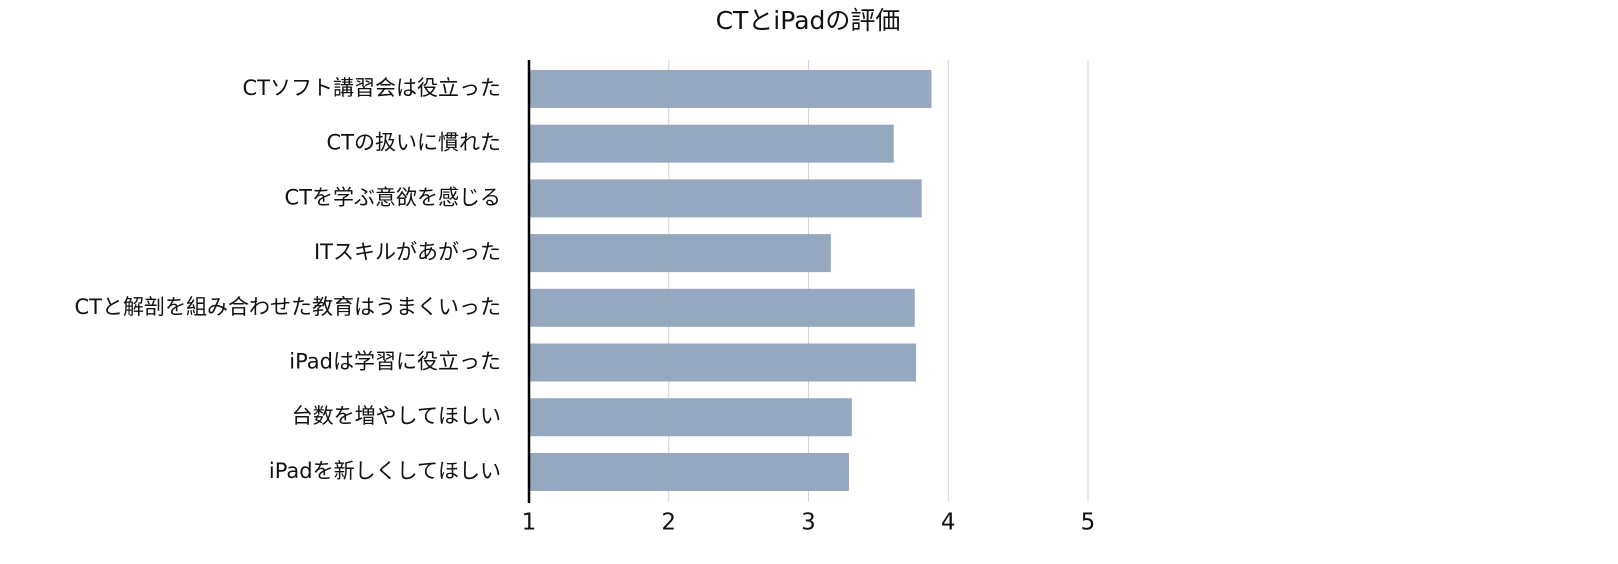 This screenshot has height=564, width=1618. What do you see at coordinates (396, 416) in the screenshot?
I see `y-tick-label: 台数を増やしてほしい` at bounding box center [396, 416].